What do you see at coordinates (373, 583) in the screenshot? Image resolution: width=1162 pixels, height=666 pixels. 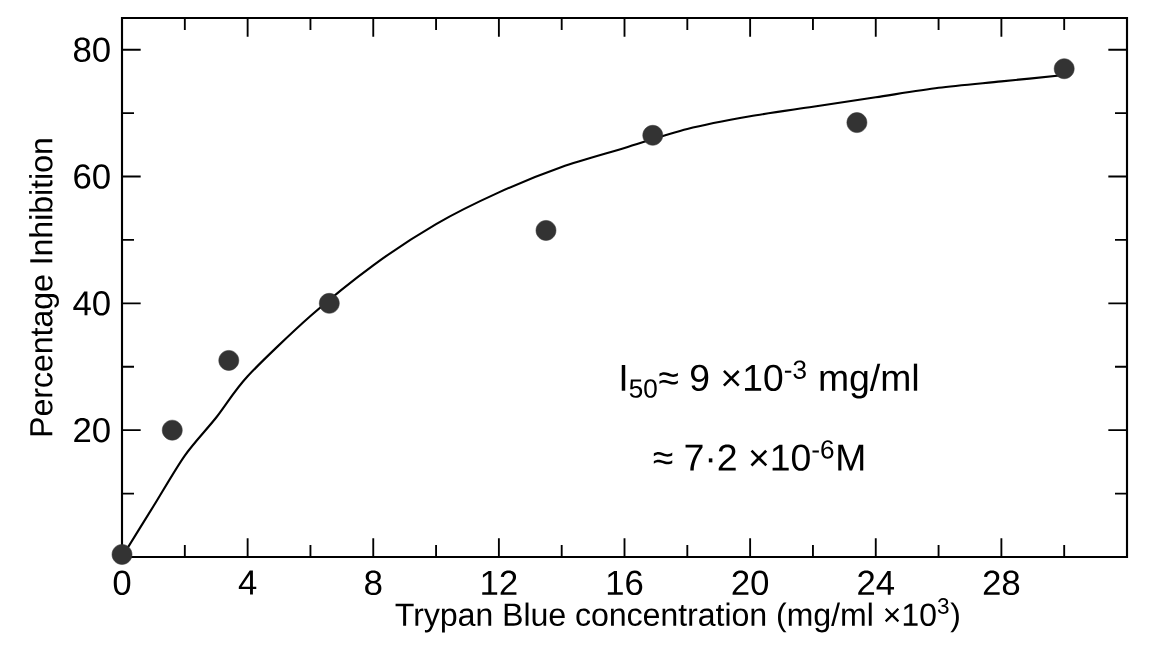 I see `x-tick-label: 8` at bounding box center [373, 583].